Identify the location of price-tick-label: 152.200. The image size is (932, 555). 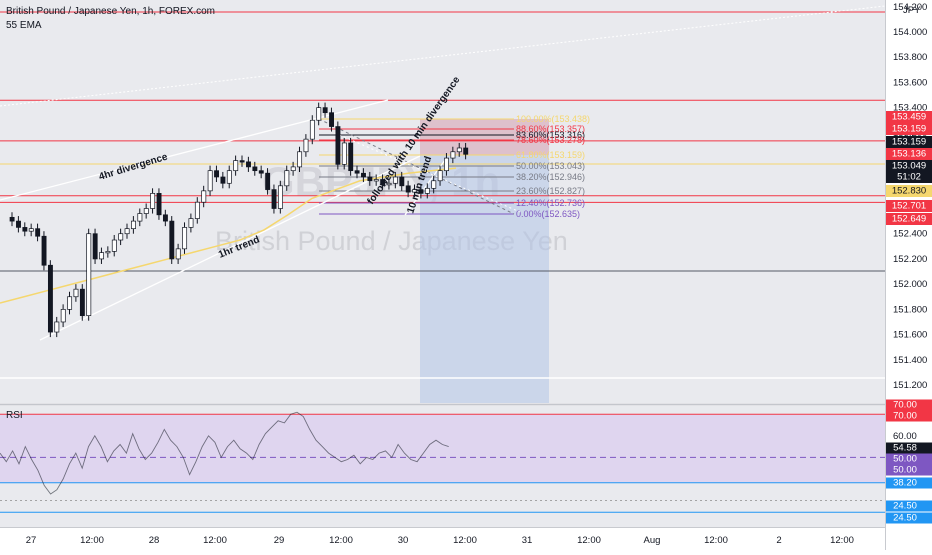
(910, 259).